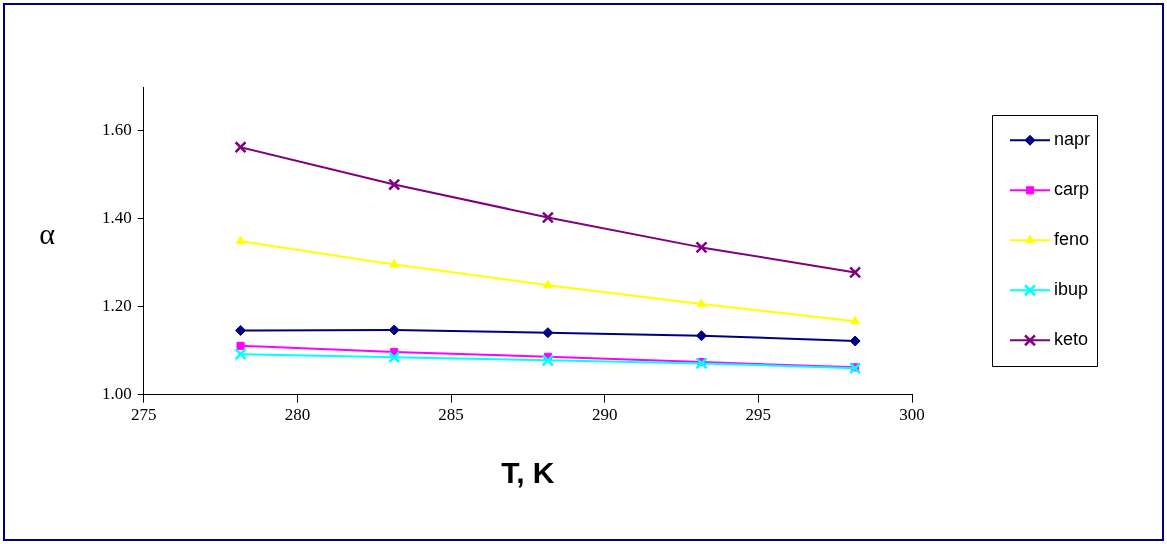 Image resolution: width=1167 pixels, height=544 pixels. What do you see at coordinates (1072, 189) in the screenshot?
I see `legend-label: carp` at bounding box center [1072, 189].